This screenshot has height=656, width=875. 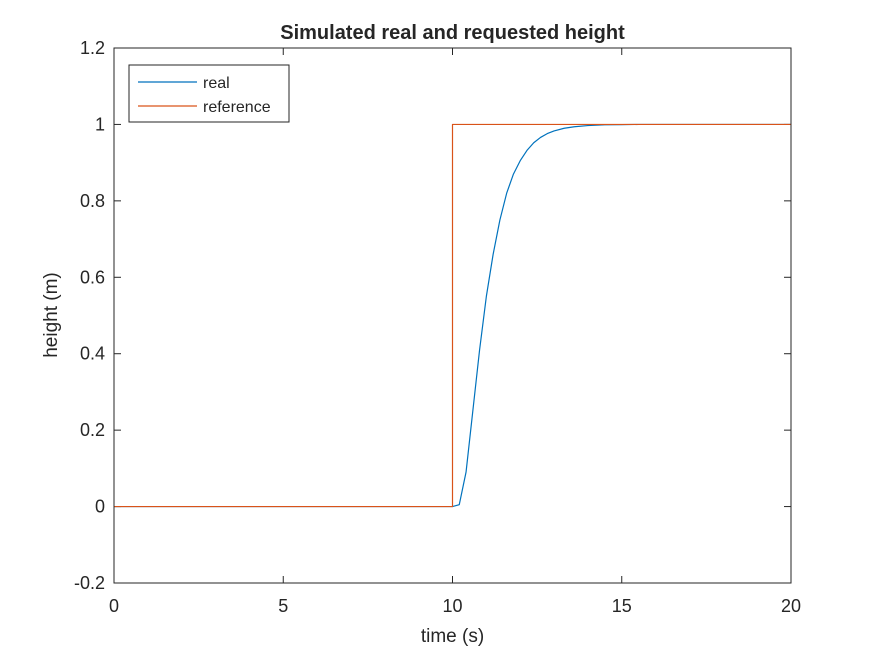 I want to click on y-axis-label: height (m), so click(x=51, y=315).